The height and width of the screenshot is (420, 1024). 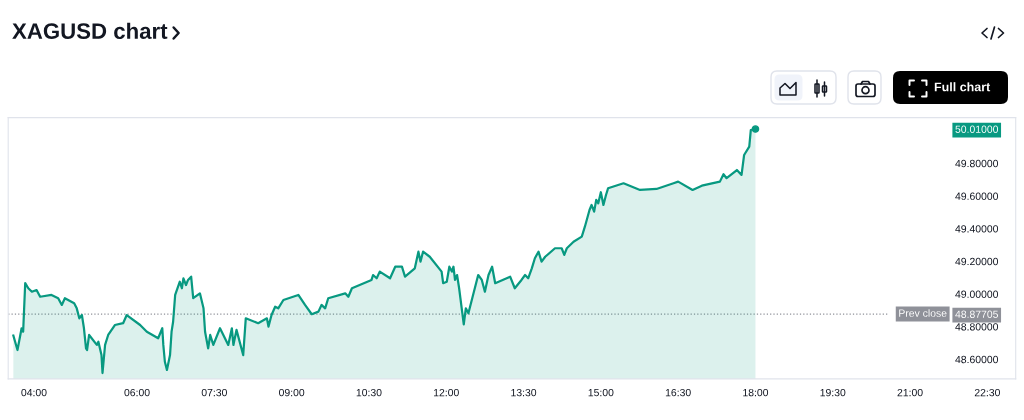 I want to click on y-tick-label: 48.80000, so click(x=977, y=327).